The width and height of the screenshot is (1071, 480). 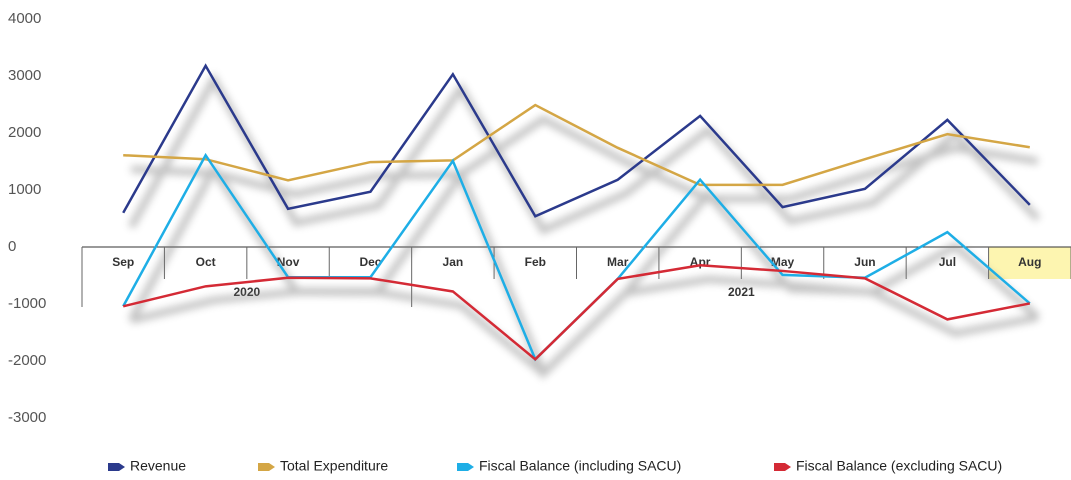 What do you see at coordinates (741, 292) in the screenshot?
I see `group-label: 2021` at bounding box center [741, 292].